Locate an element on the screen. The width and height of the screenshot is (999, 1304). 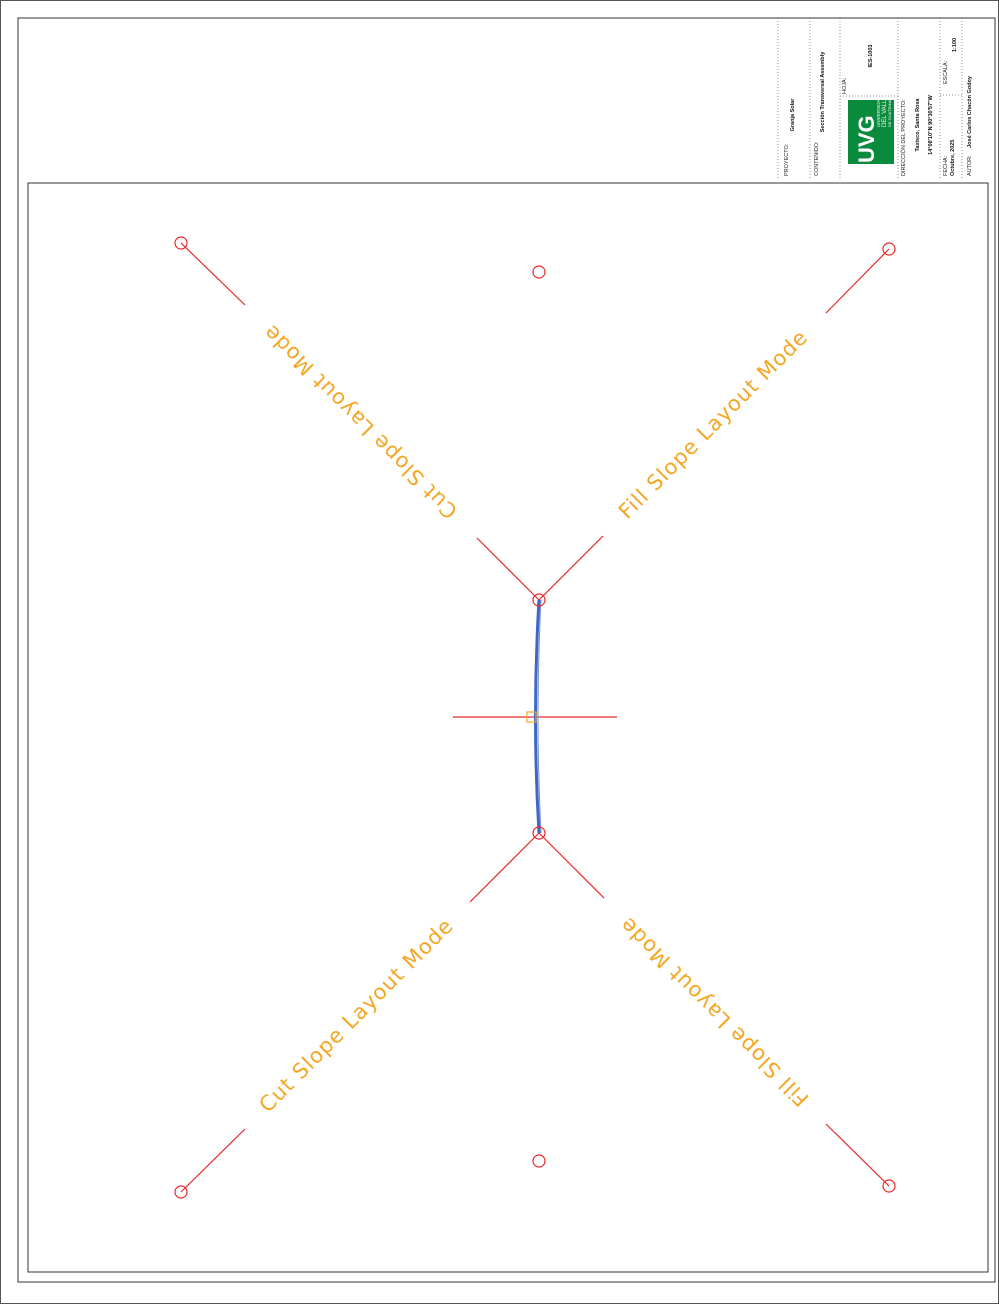
value: Sección Transversal Assembly is located at coordinates (823, 91).